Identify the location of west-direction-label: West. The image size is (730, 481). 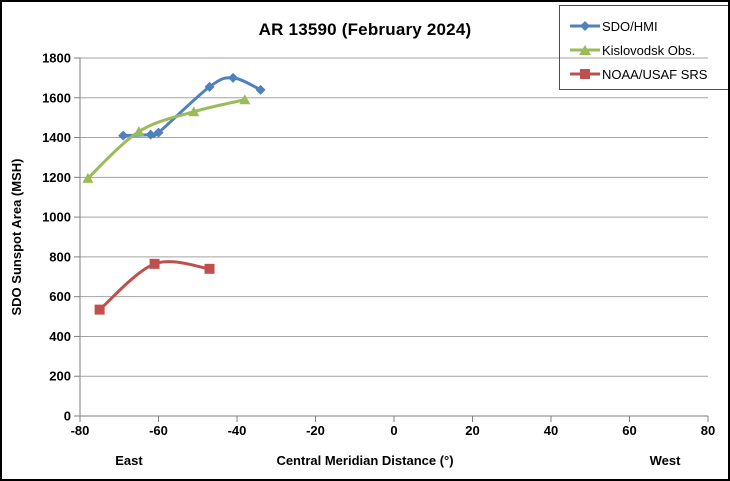
(665, 460).